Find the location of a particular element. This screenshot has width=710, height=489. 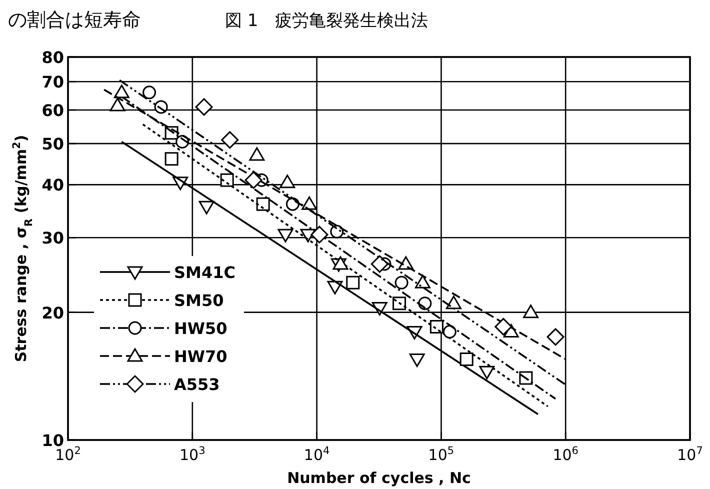

chart-title: 図 1 疲労亀裂発生検出法 is located at coordinates (326, 21).